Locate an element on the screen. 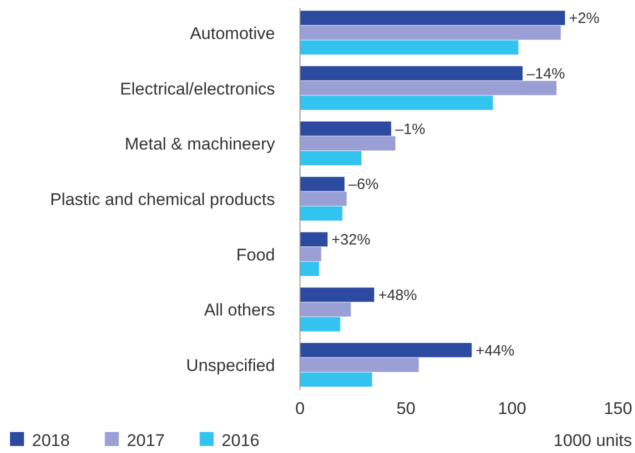 The height and width of the screenshot is (453, 635). annotation: –6% is located at coordinates (363, 185).